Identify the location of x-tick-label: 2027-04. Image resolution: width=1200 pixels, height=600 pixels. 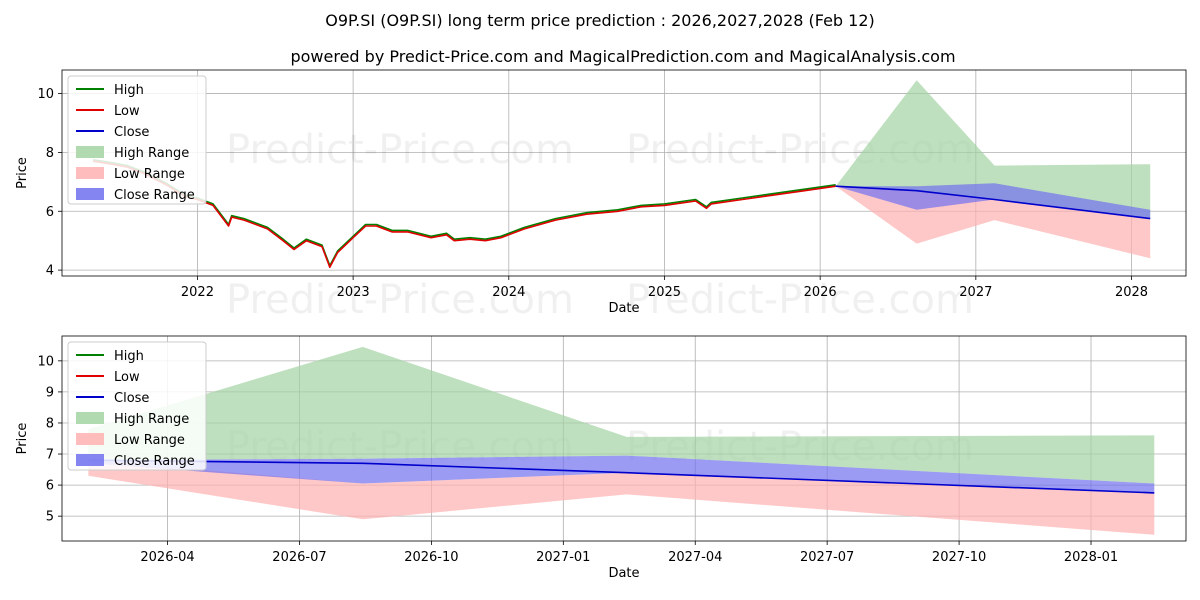
(695, 557).